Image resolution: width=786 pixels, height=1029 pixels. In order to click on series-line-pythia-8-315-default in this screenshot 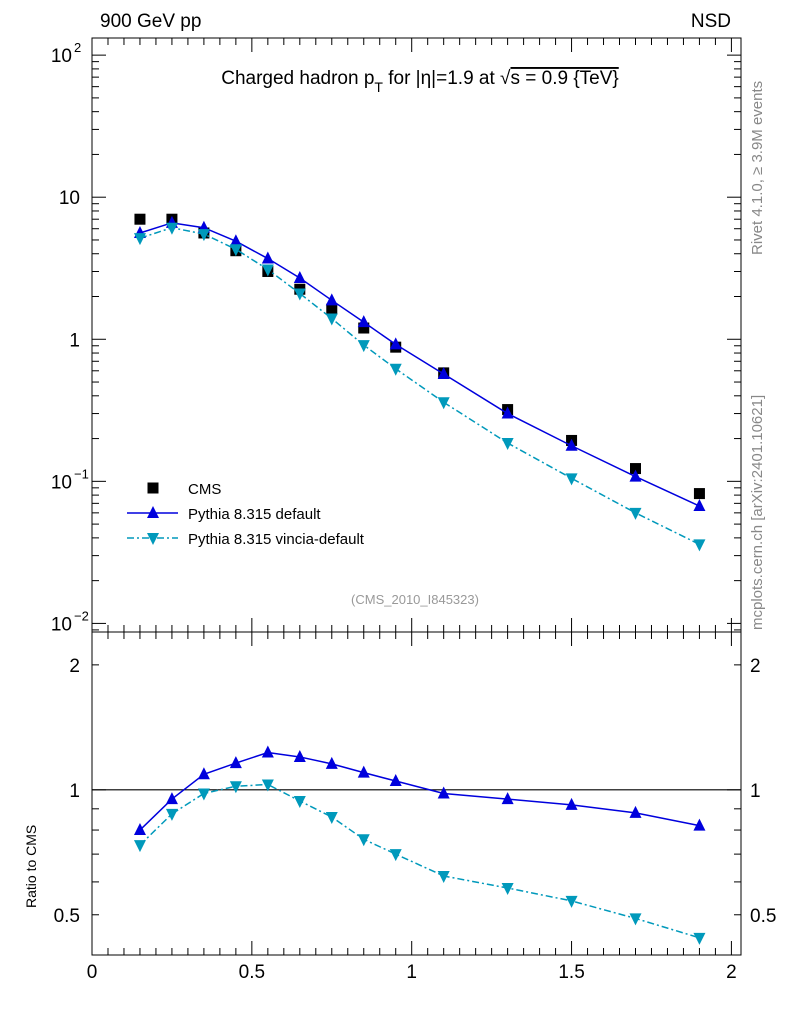, I will do `click(419, 791)`.